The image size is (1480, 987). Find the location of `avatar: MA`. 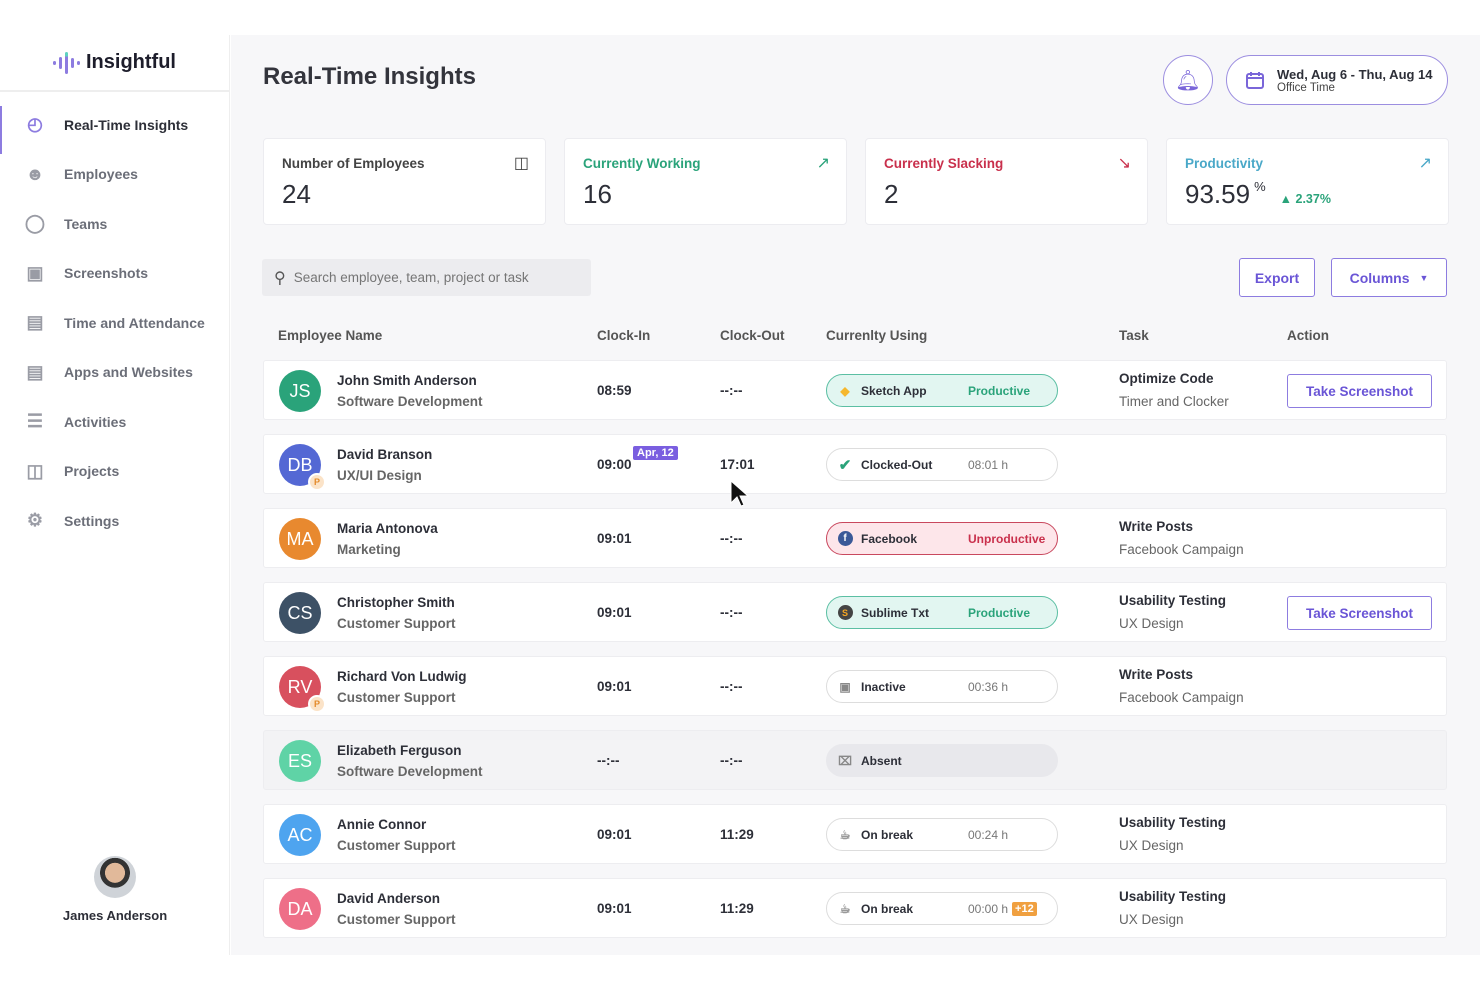

avatar: MA is located at coordinates (300, 539).